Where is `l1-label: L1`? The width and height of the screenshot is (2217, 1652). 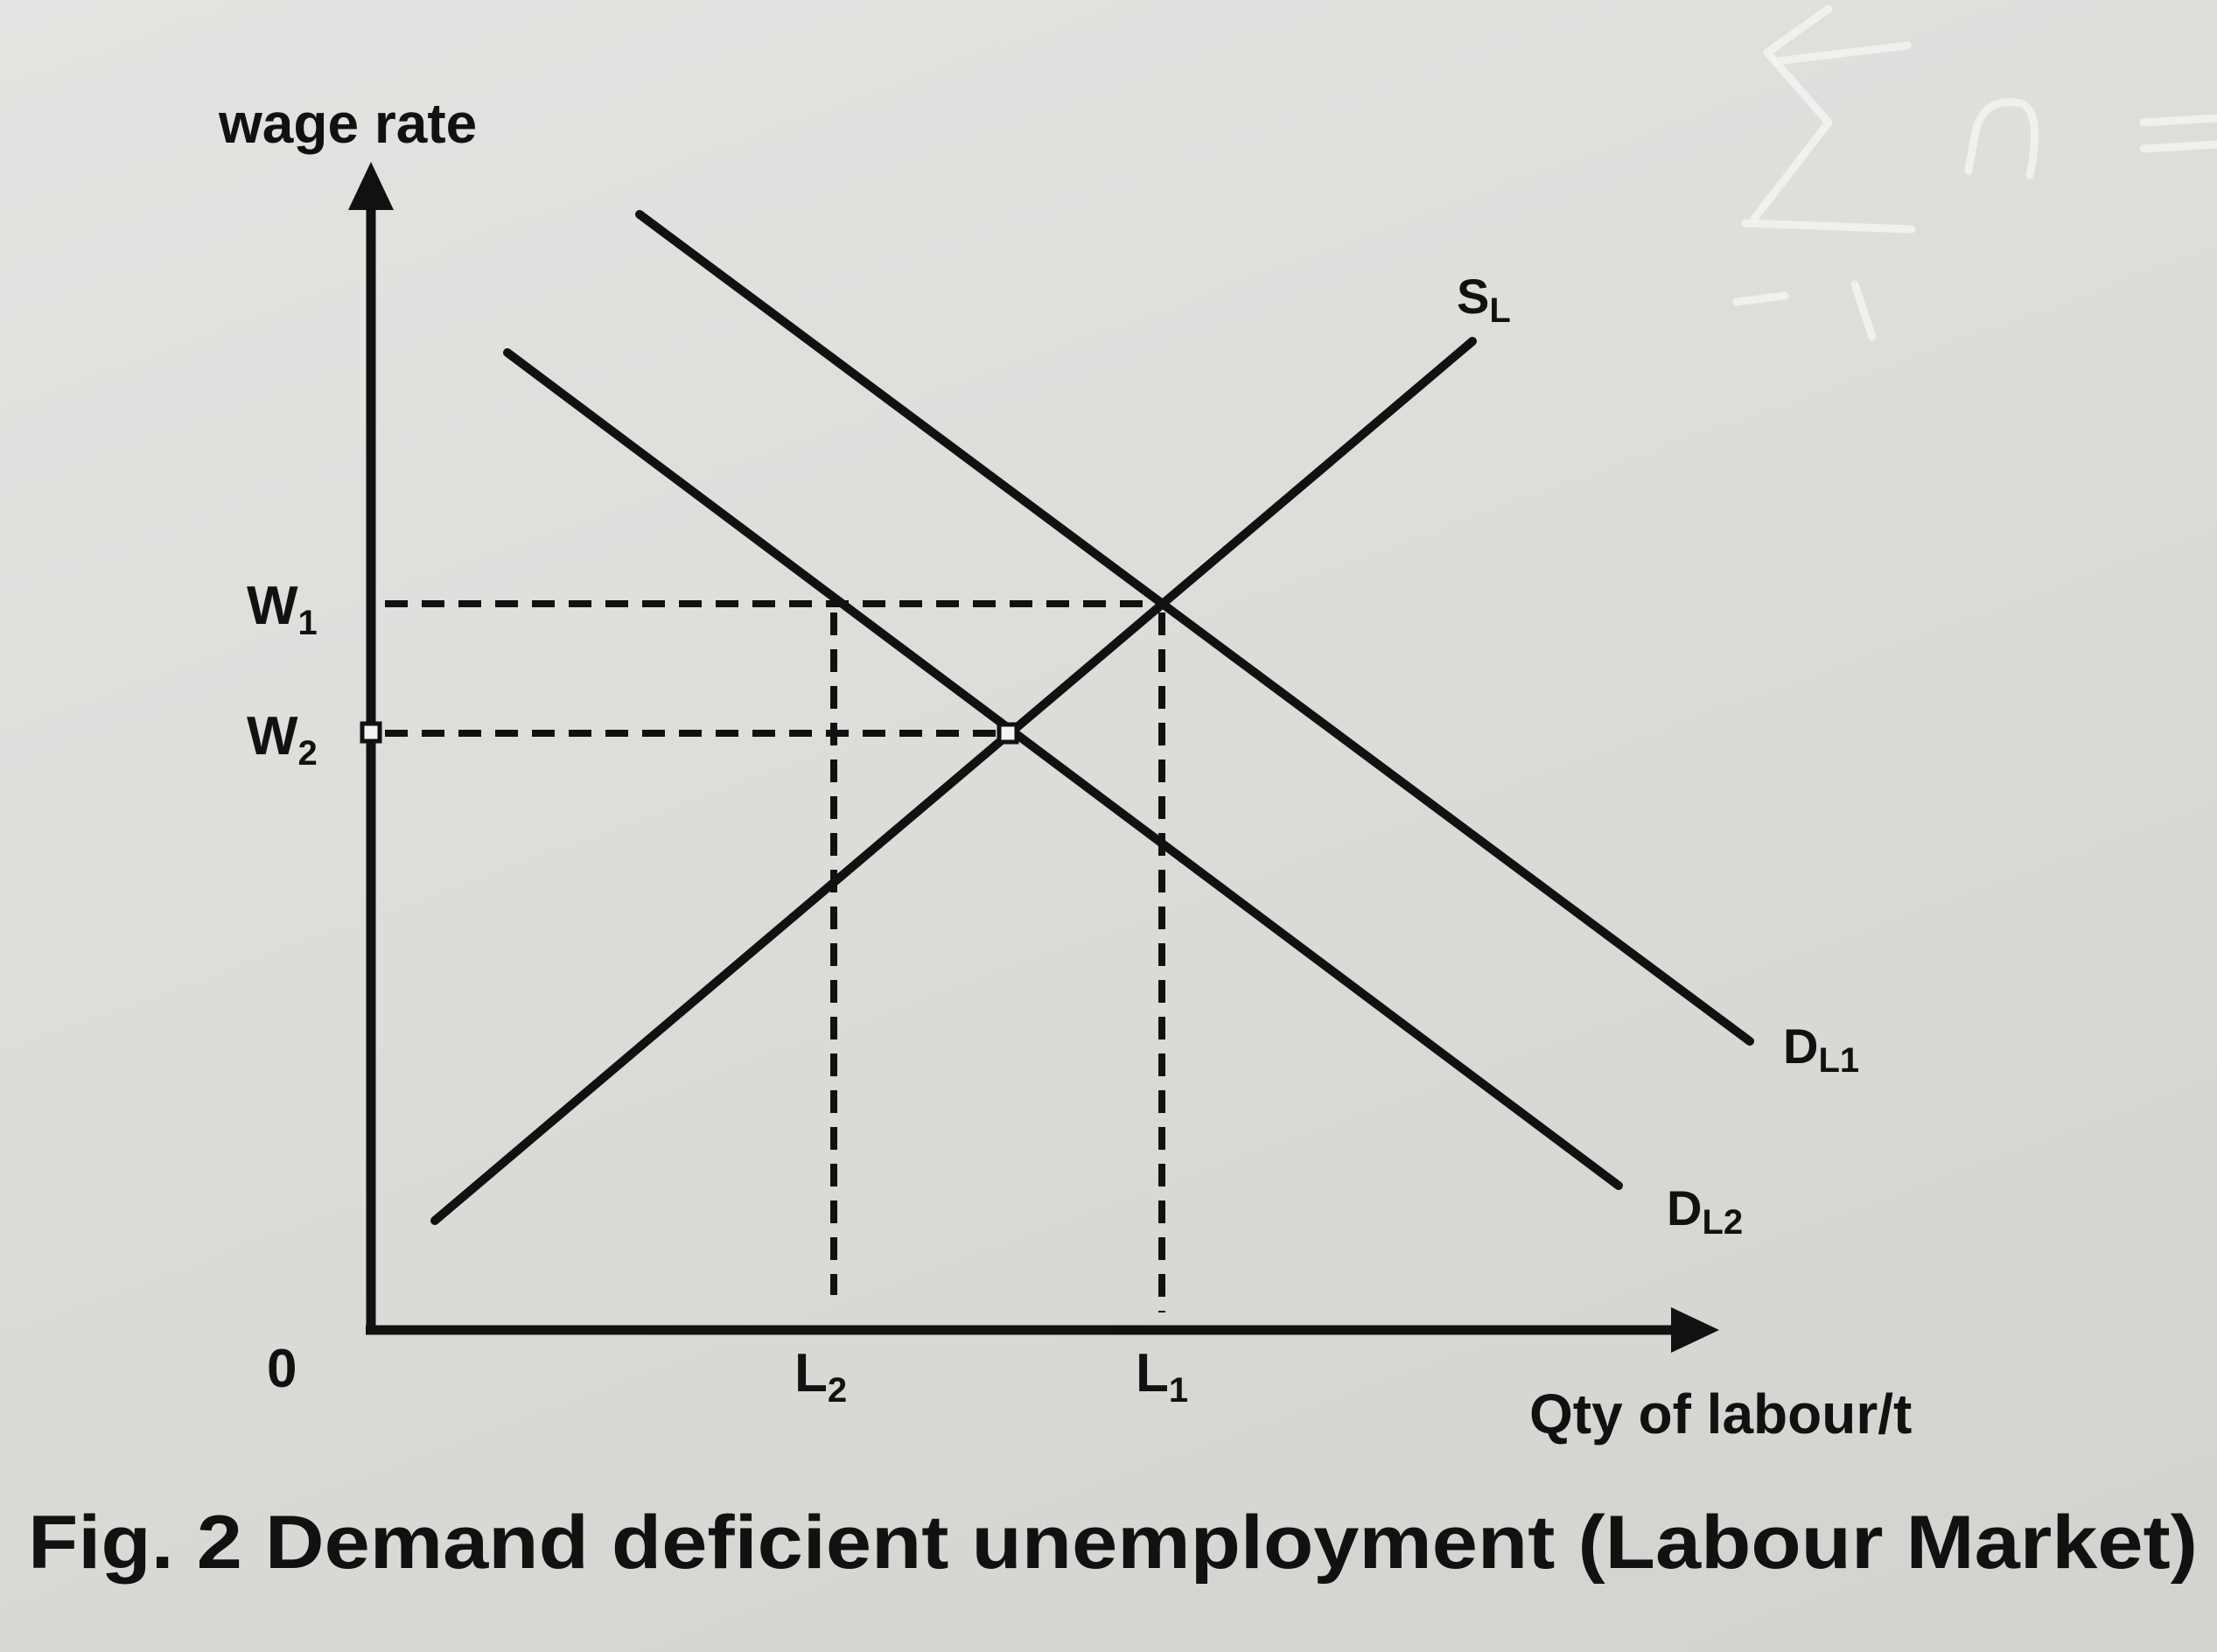
l1-label: L1 is located at coordinates (1162, 1376).